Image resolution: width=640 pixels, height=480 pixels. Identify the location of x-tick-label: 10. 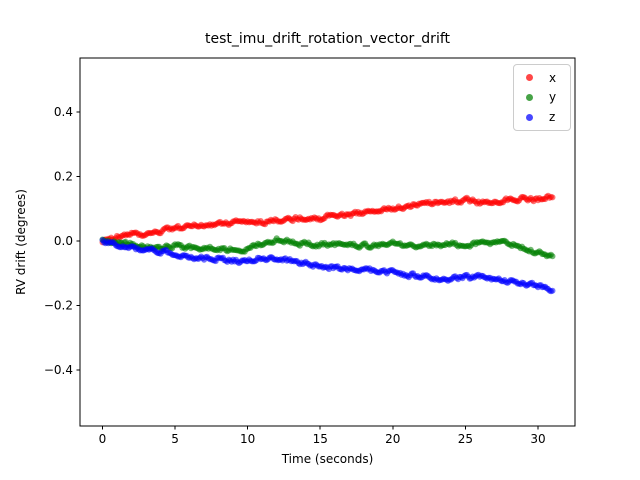
(247, 439).